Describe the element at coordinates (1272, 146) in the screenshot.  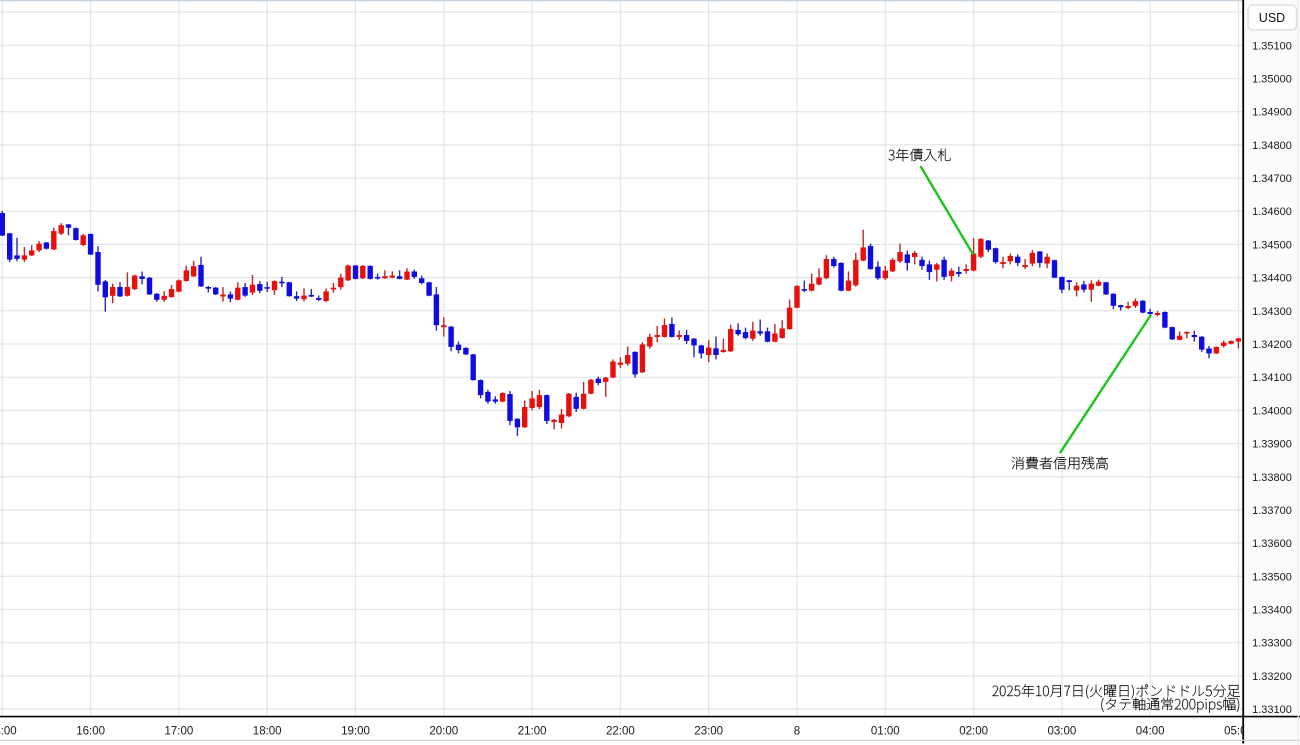
I see `svg-text: 1.34800` at that location.